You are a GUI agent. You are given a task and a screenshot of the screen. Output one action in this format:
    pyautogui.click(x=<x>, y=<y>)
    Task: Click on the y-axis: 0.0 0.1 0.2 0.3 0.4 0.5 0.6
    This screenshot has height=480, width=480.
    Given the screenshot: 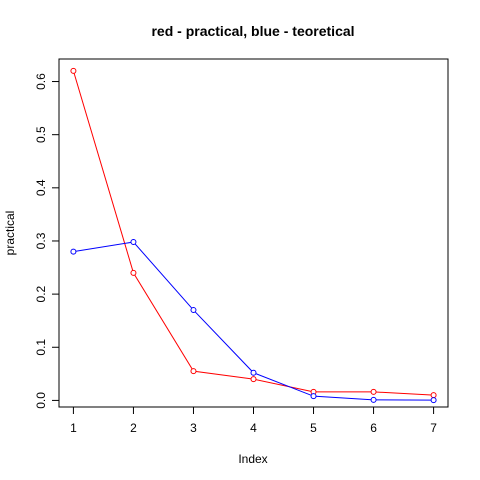 What is the action you would take?
    pyautogui.click(x=47, y=241)
    